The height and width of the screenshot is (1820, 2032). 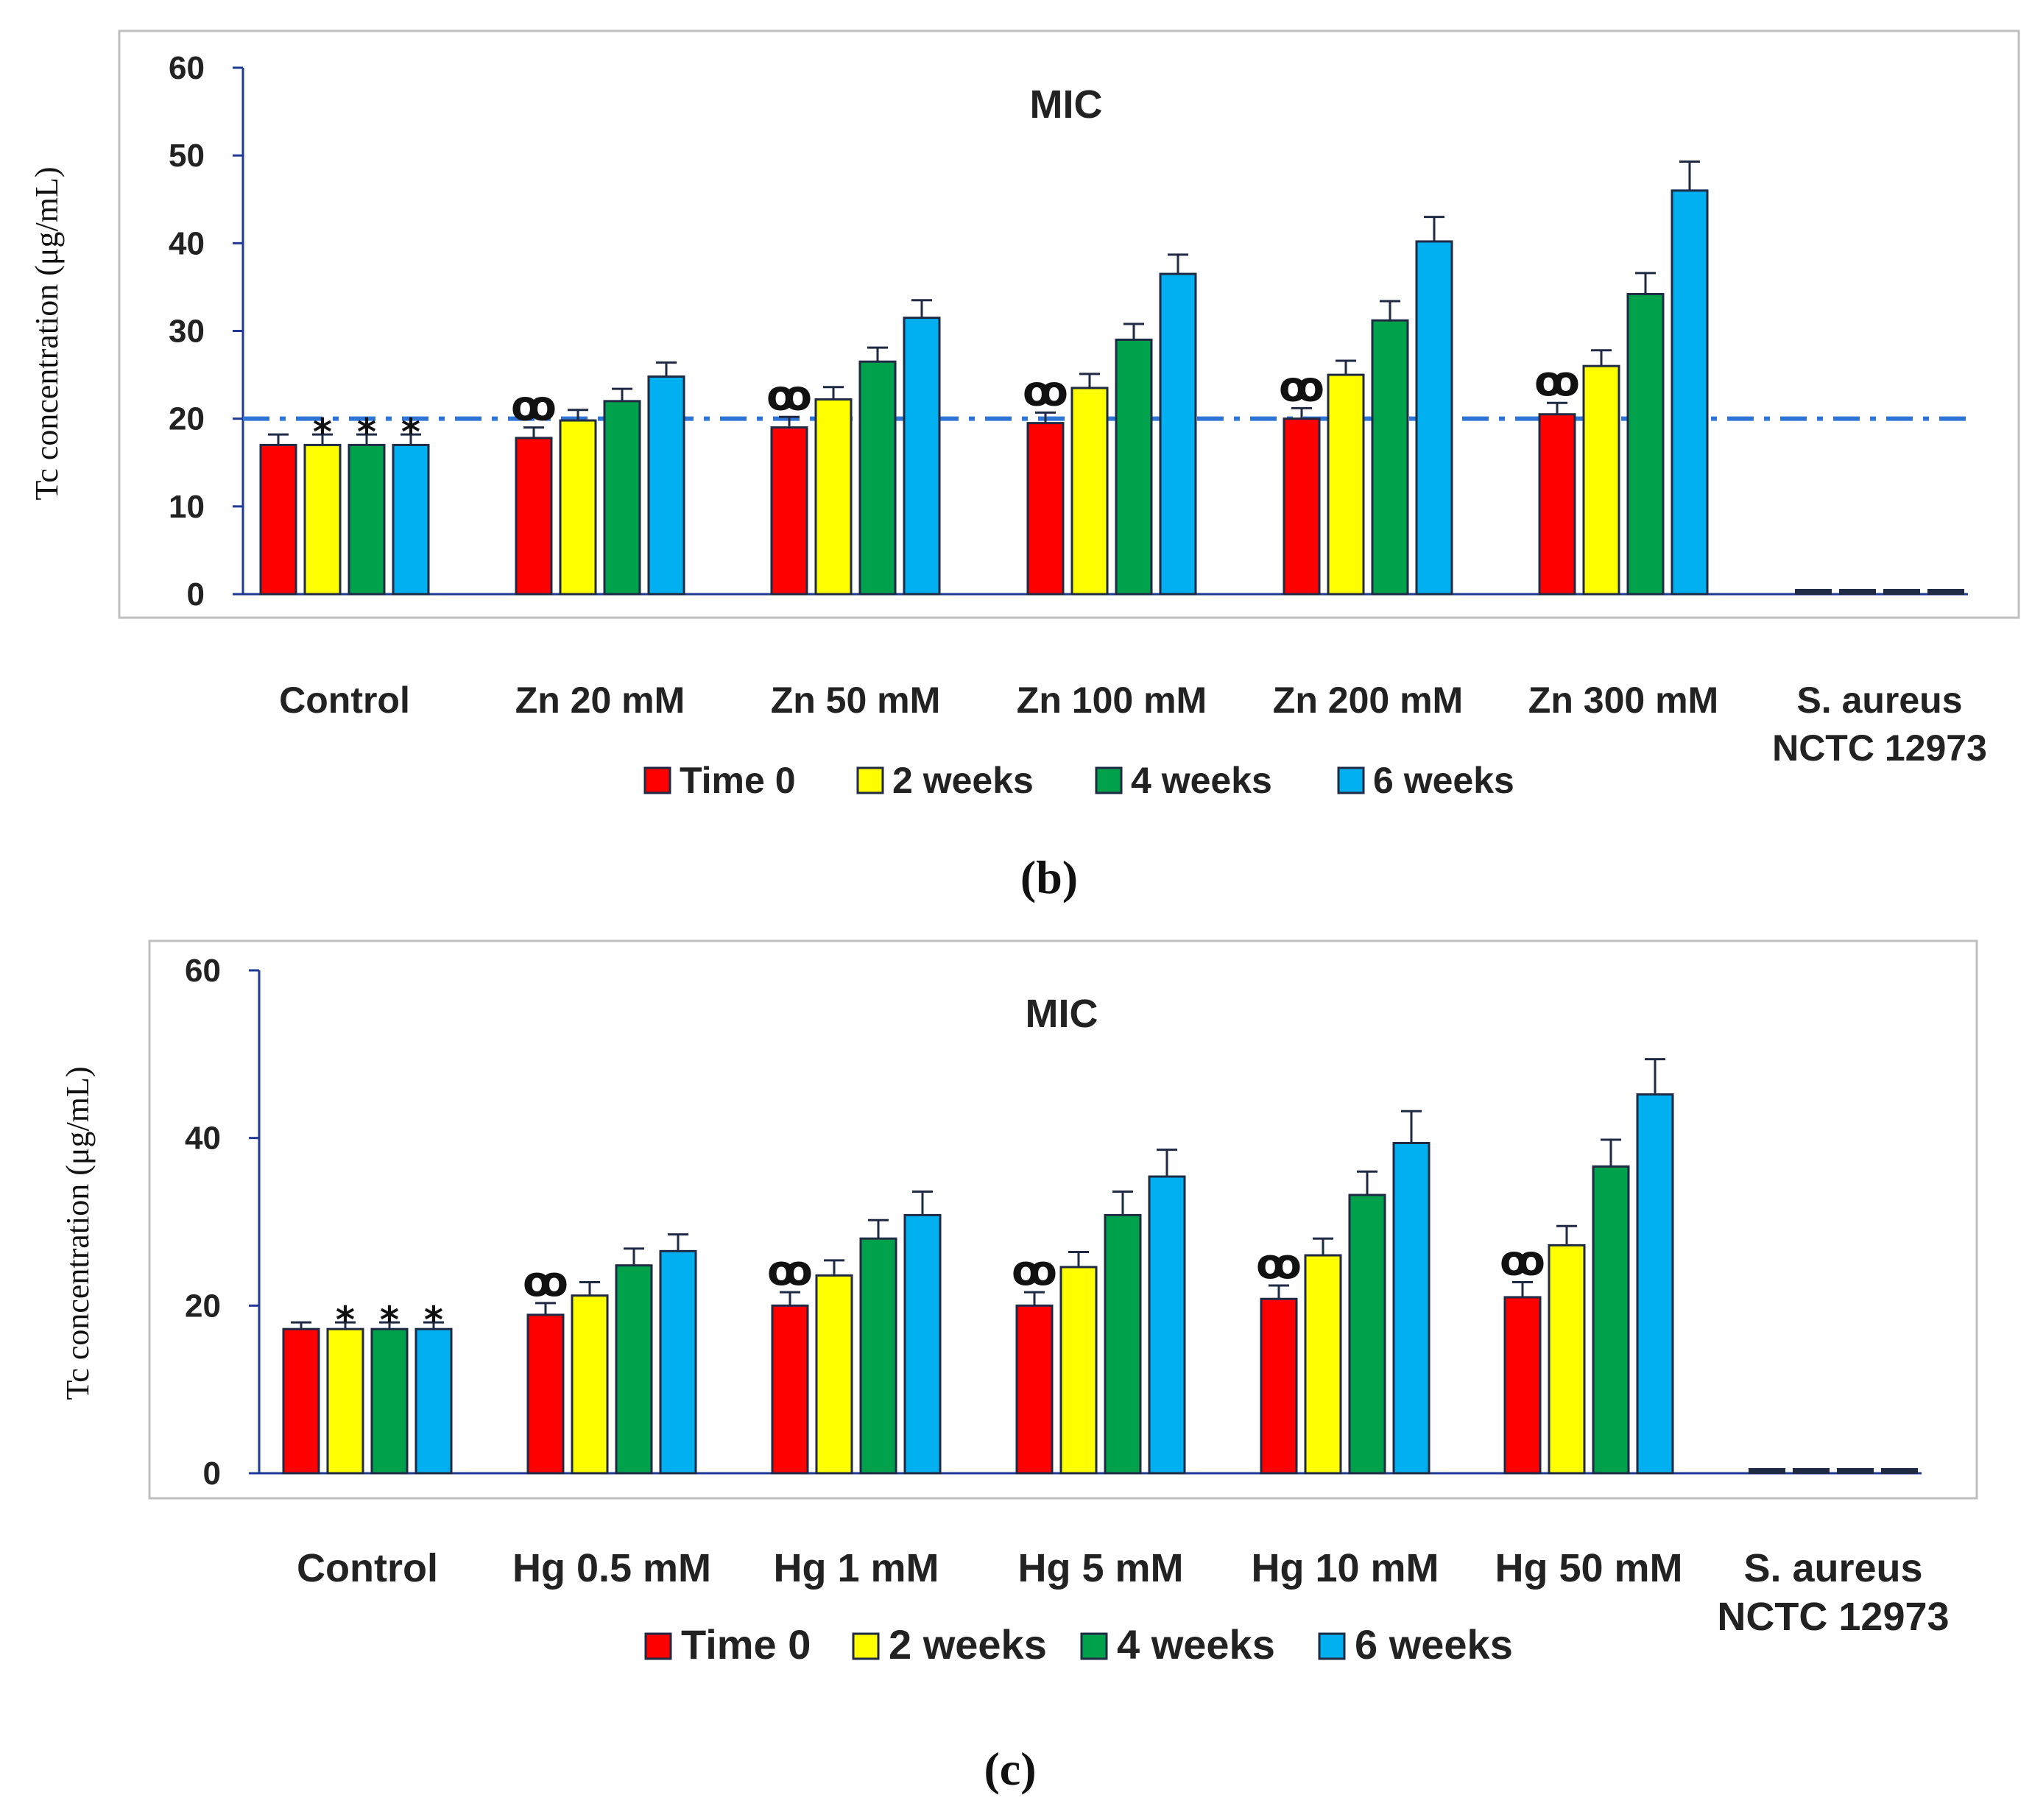 I want to click on c-y-tick-label: 60, so click(x=203, y=971).